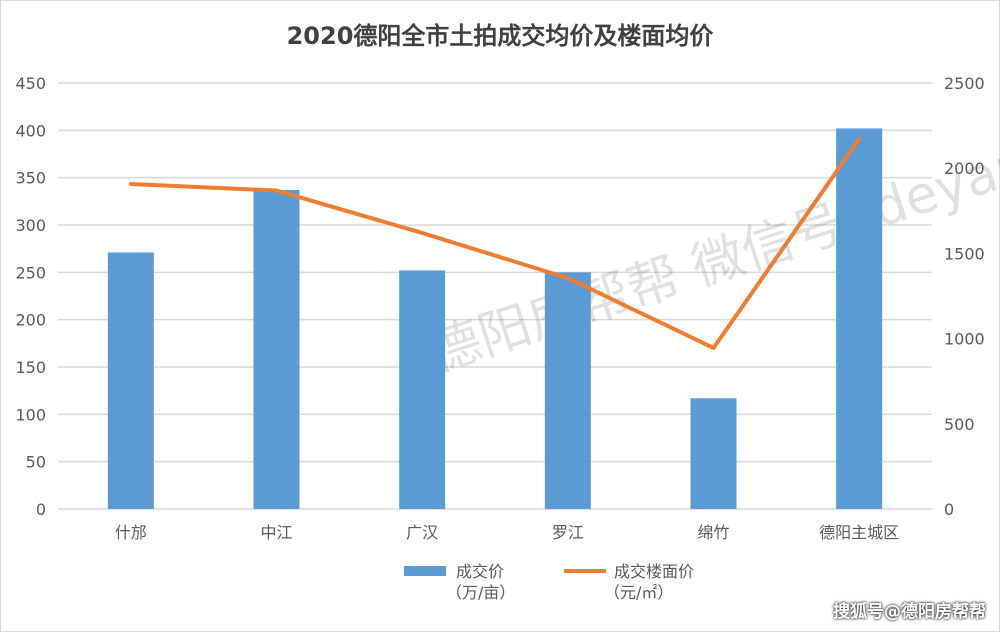 Image resolution: width=1000 pixels, height=632 pixels. Describe the element at coordinates (30, 272) in the screenshot. I see `left-axis-tick-label: 250` at that location.